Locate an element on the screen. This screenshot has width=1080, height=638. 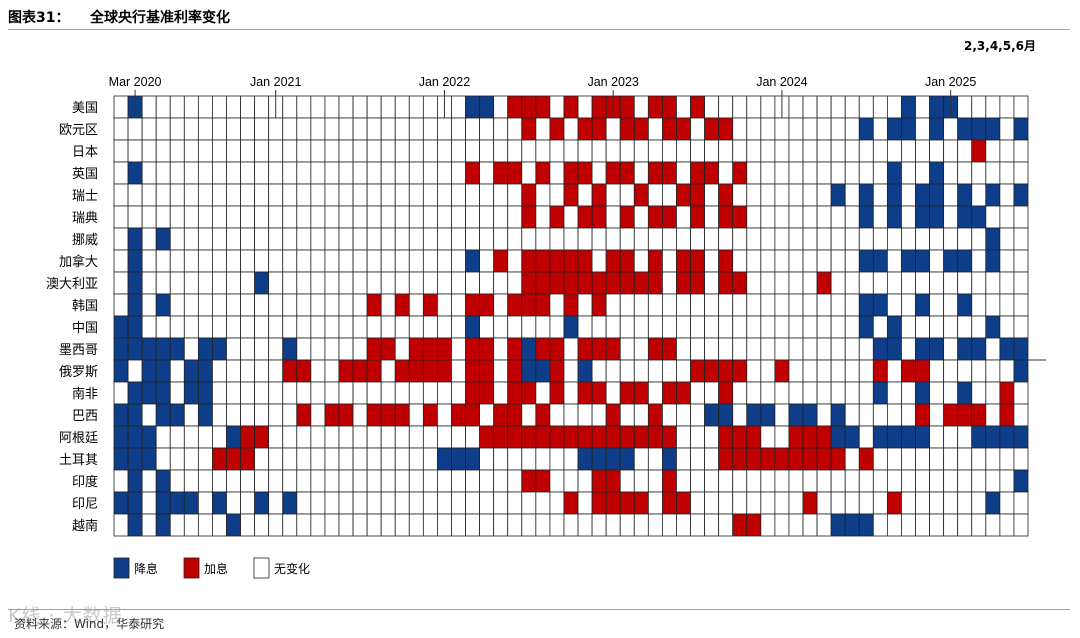
country-label: 英国 is located at coordinates (85, 174).